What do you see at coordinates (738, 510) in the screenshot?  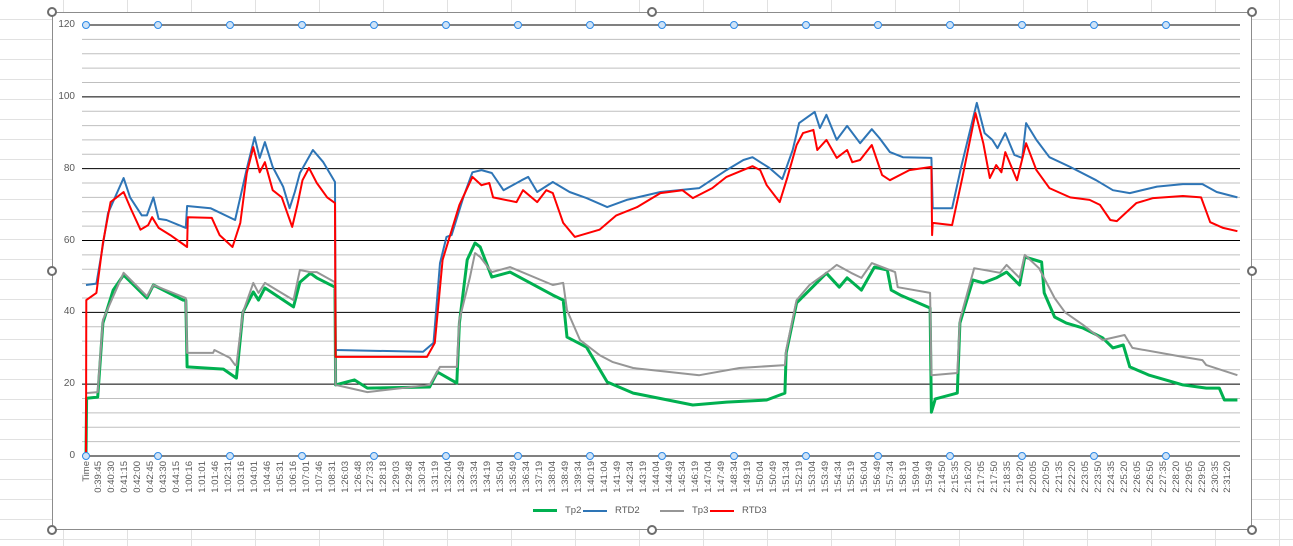 I see `legend-item-rtd3: RTD3` at bounding box center [738, 510].